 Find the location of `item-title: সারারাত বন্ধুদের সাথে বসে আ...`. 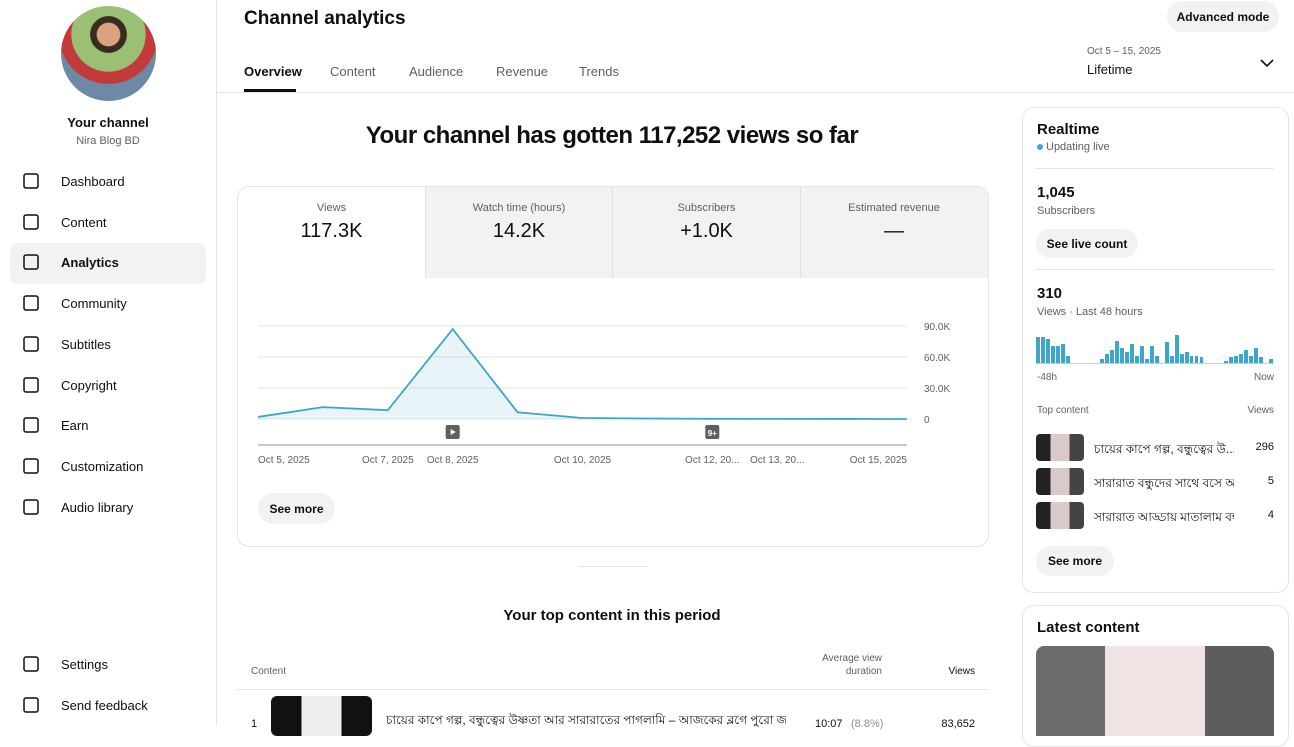

item-title: সারারাত বন্ধুদের সাথে বসে আ... is located at coordinates (1164, 483).